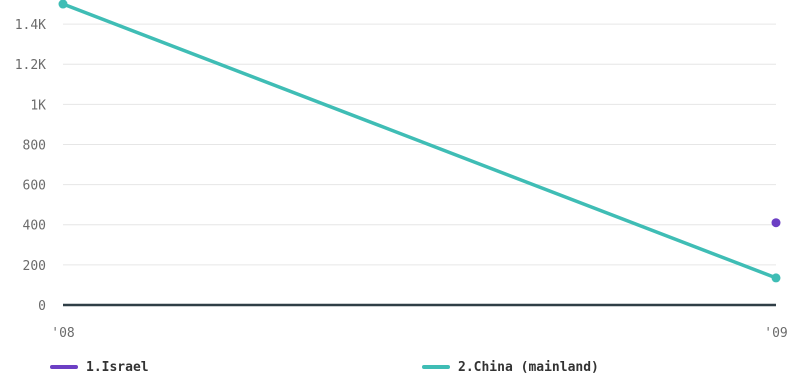 This screenshot has height=378, width=789. Describe the element at coordinates (38, 105) in the screenshot. I see `y-tick-label: 1K` at that location.